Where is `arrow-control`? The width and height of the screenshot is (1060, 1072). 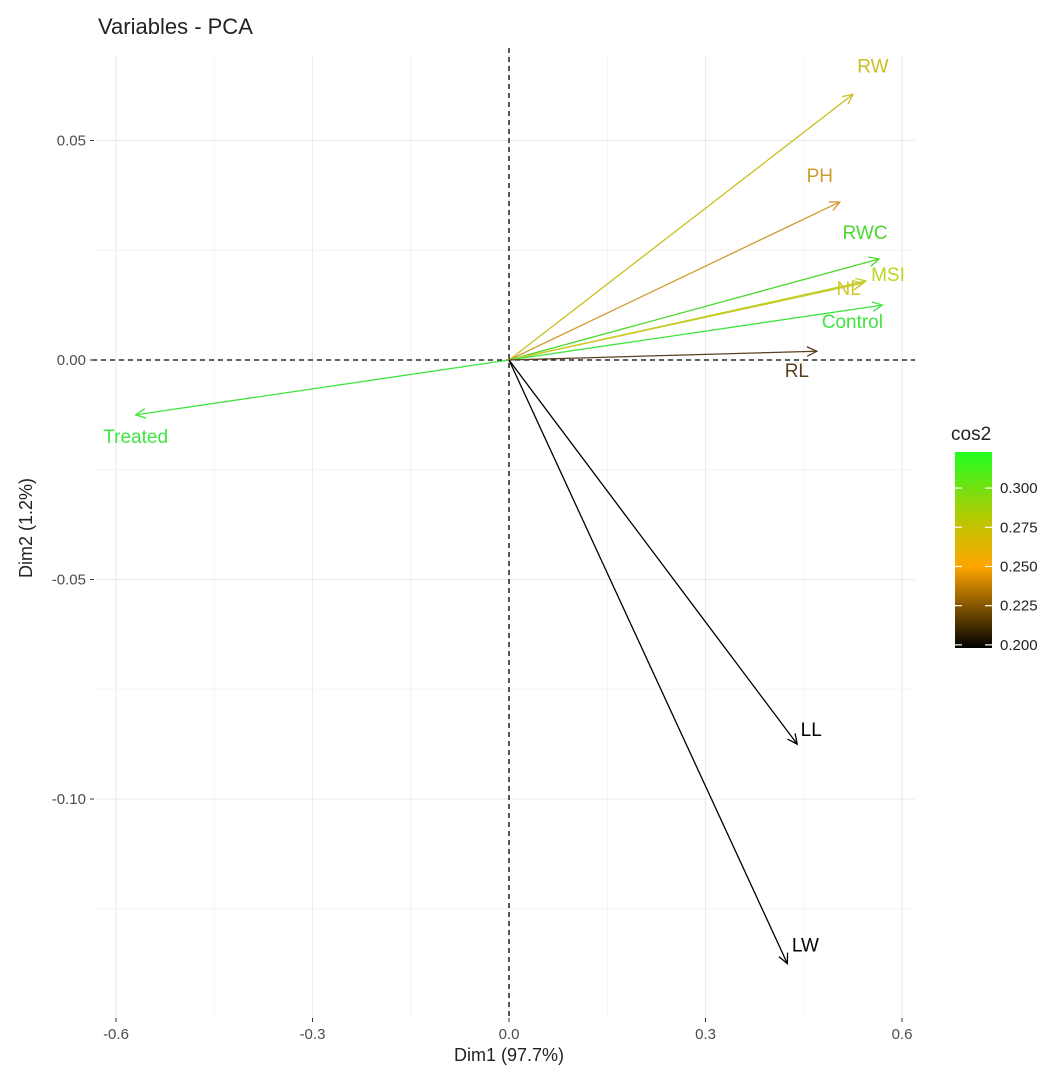 arrow-control is located at coordinates (695, 332).